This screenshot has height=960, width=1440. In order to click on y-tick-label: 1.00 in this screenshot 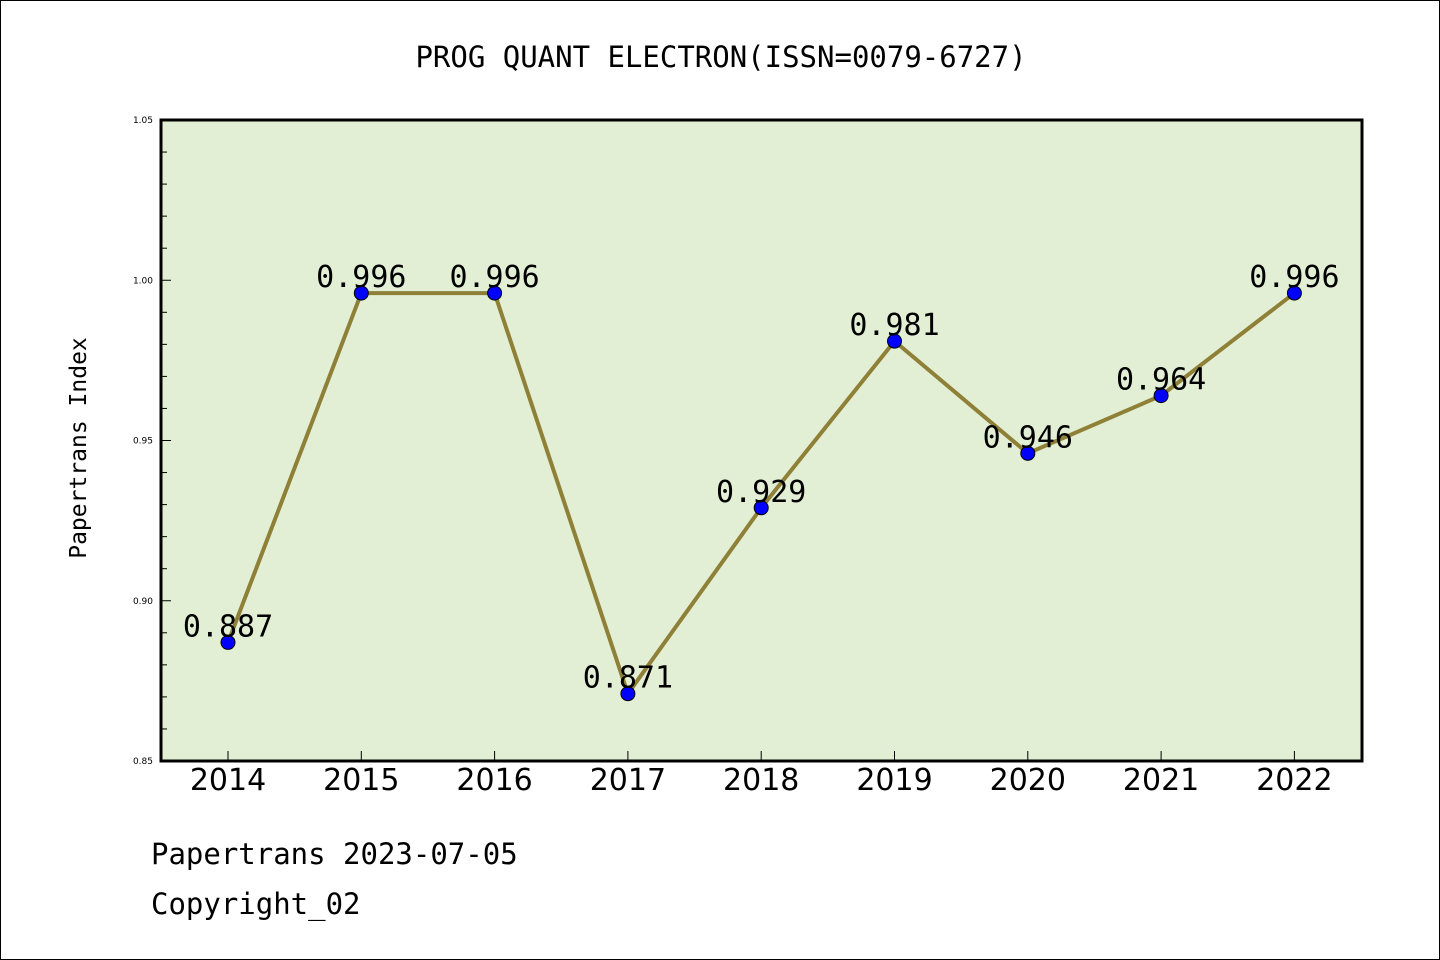, I will do `click(143, 281)`.